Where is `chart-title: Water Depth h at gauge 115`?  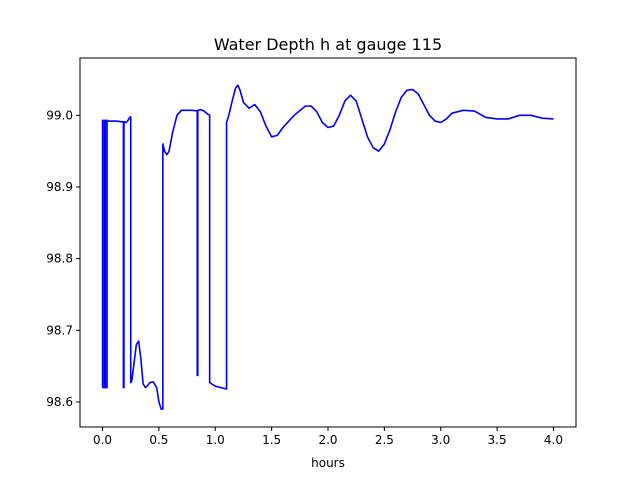
chart-title: Water Depth h at gauge 115 is located at coordinates (328, 44).